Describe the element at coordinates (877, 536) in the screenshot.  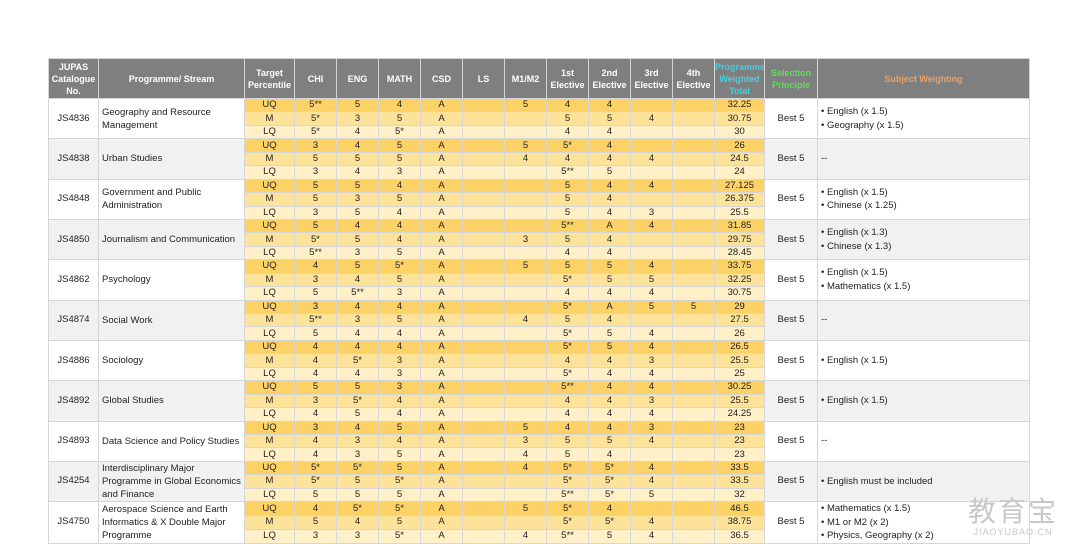
I see `weighting-item: • Physics, Geography (x 2)` at that location.